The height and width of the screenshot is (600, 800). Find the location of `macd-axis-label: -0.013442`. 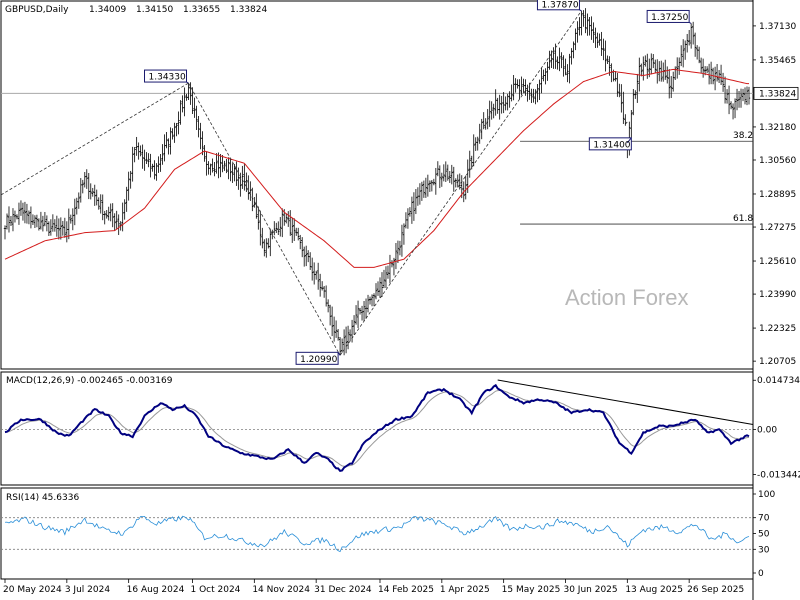

macd-axis-label: -0.013442 is located at coordinates (778, 475).